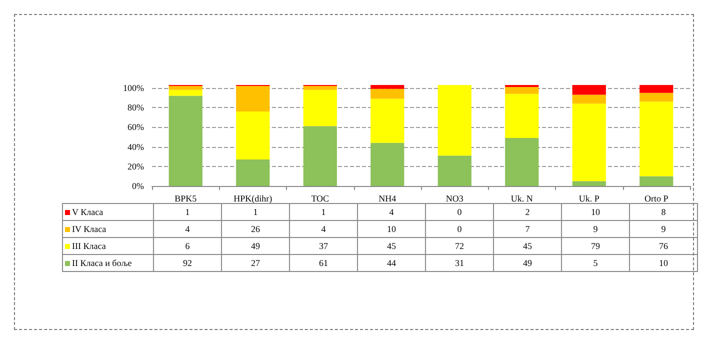 The width and height of the screenshot is (711, 353). Describe the element at coordinates (460, 263) in the screenshot. I see `data-label: 31` at that location.